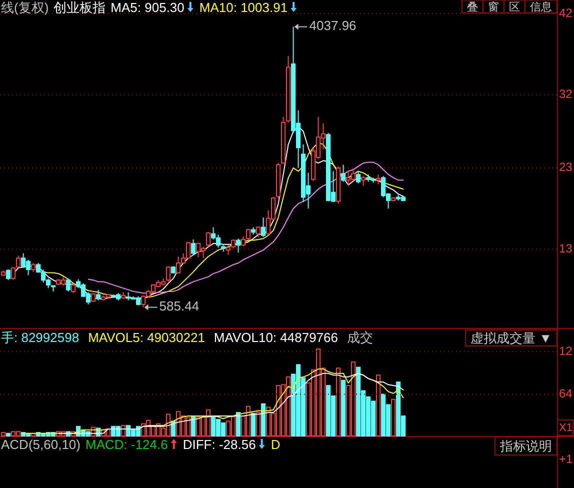 This screenshot has height=488, width=574. What do you see at coordinates (25, 7) in the screenshot?
I see `chart-title: 线(复权)` at bounding box center [25, 7].